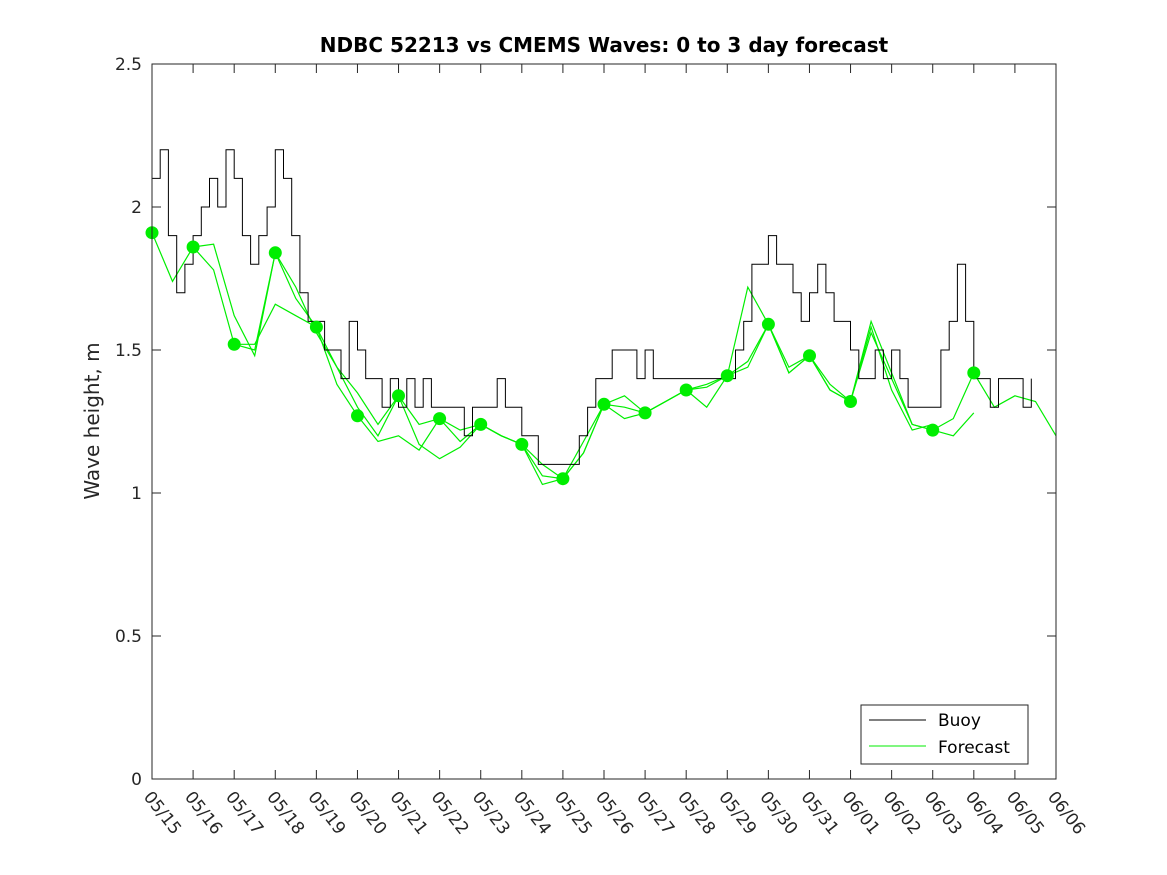 This screenshot has height=875, width=1167. I want to click on y-tick-label-0: 0, so click(136, 780).